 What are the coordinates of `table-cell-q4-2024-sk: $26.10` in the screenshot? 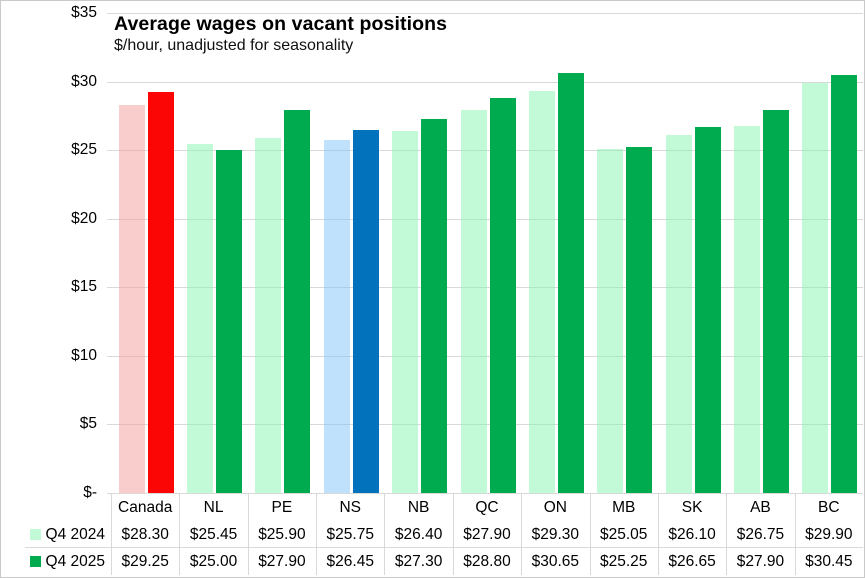 It's located at (692, 534).